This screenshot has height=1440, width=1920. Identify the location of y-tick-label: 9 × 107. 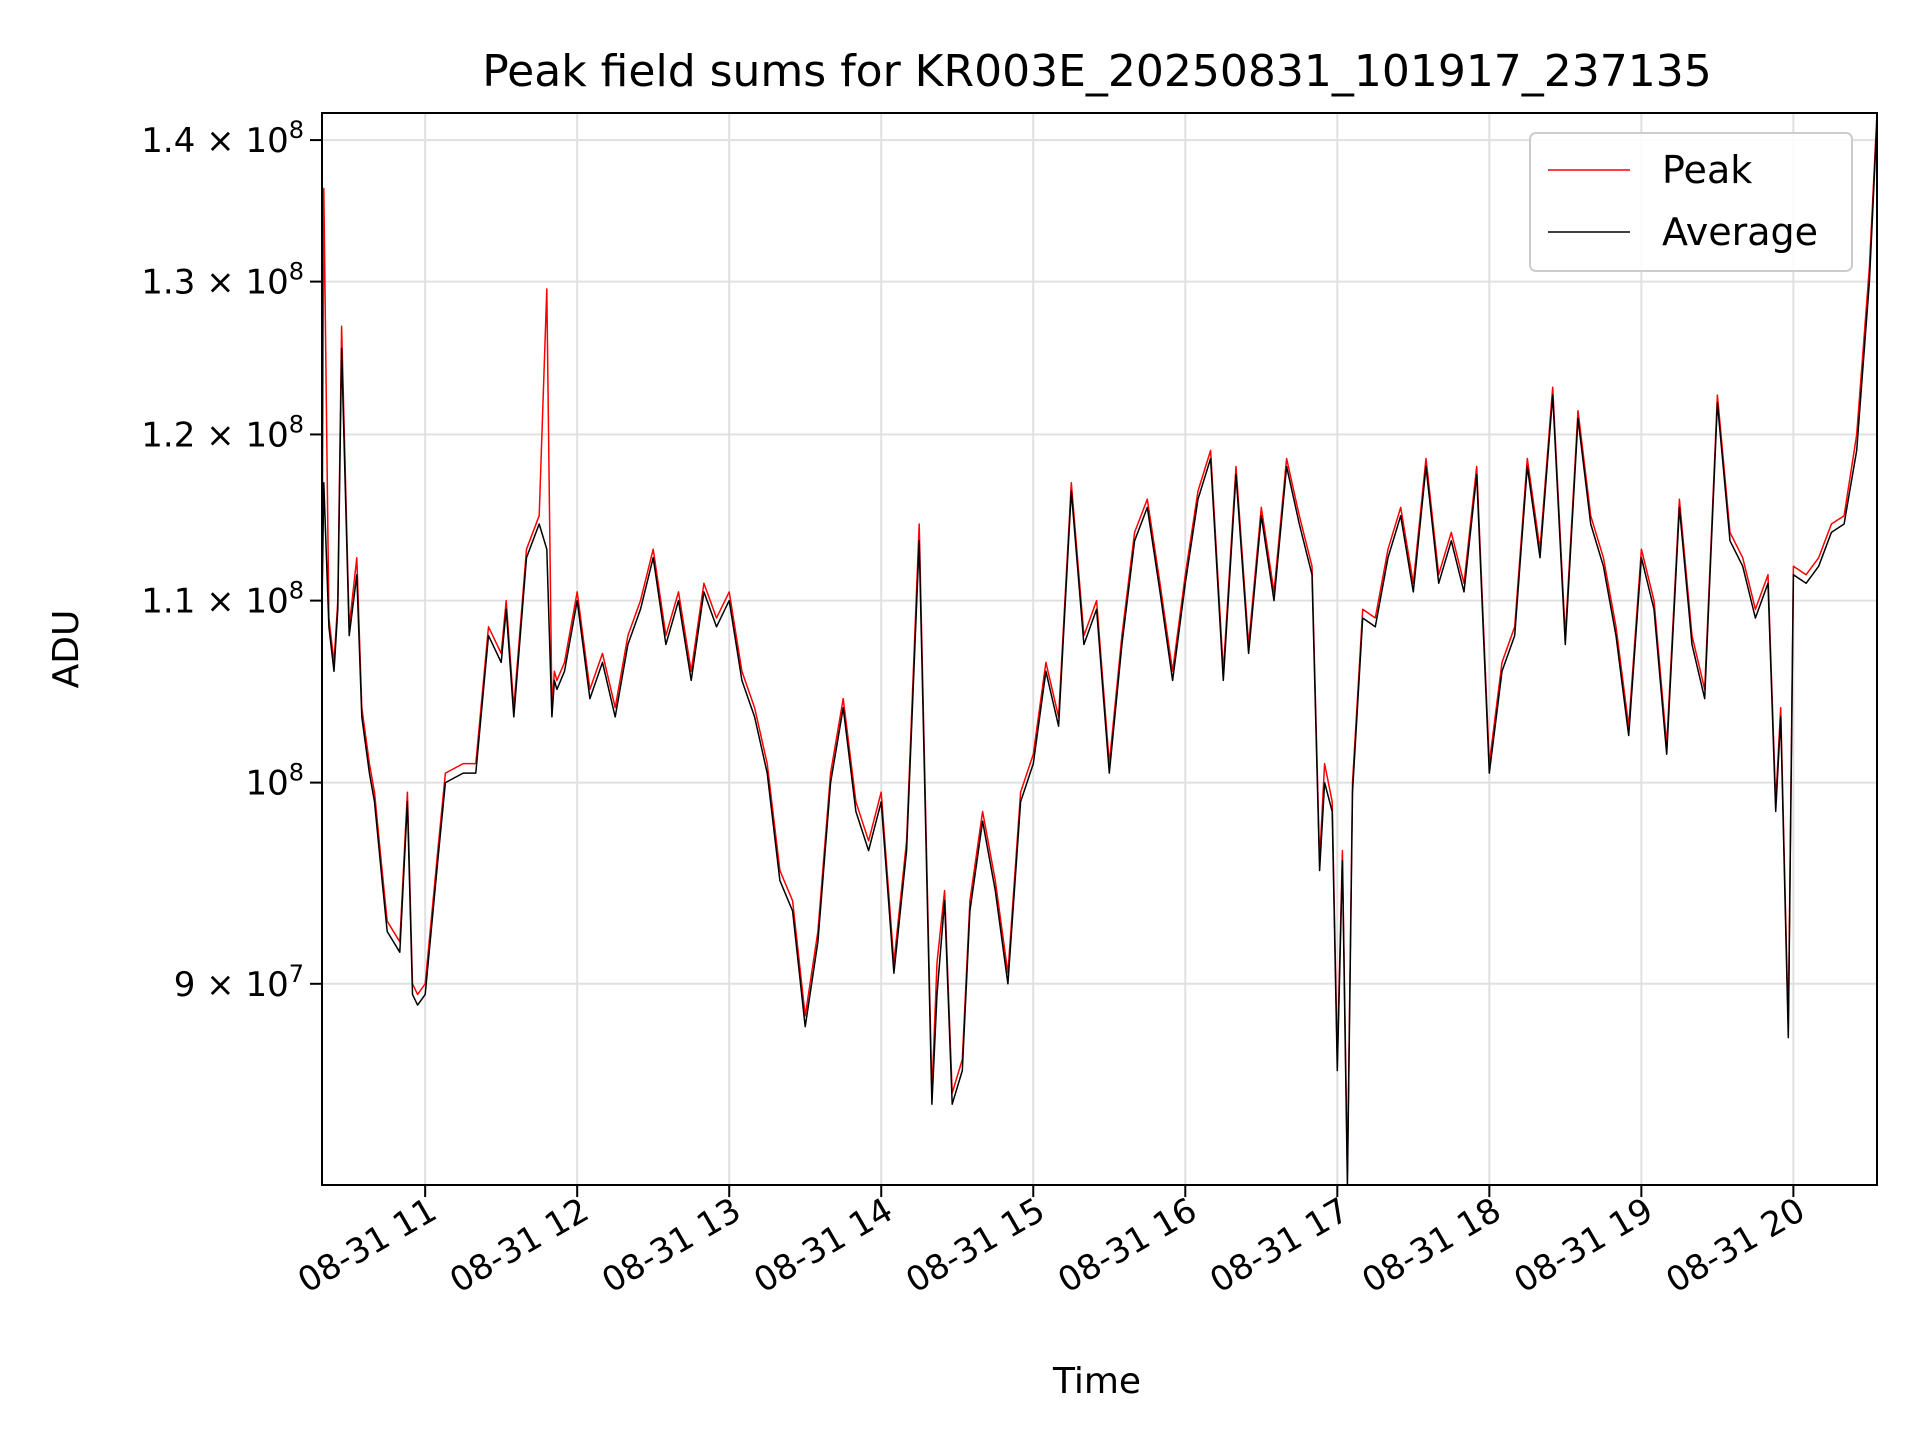
(239, 982).